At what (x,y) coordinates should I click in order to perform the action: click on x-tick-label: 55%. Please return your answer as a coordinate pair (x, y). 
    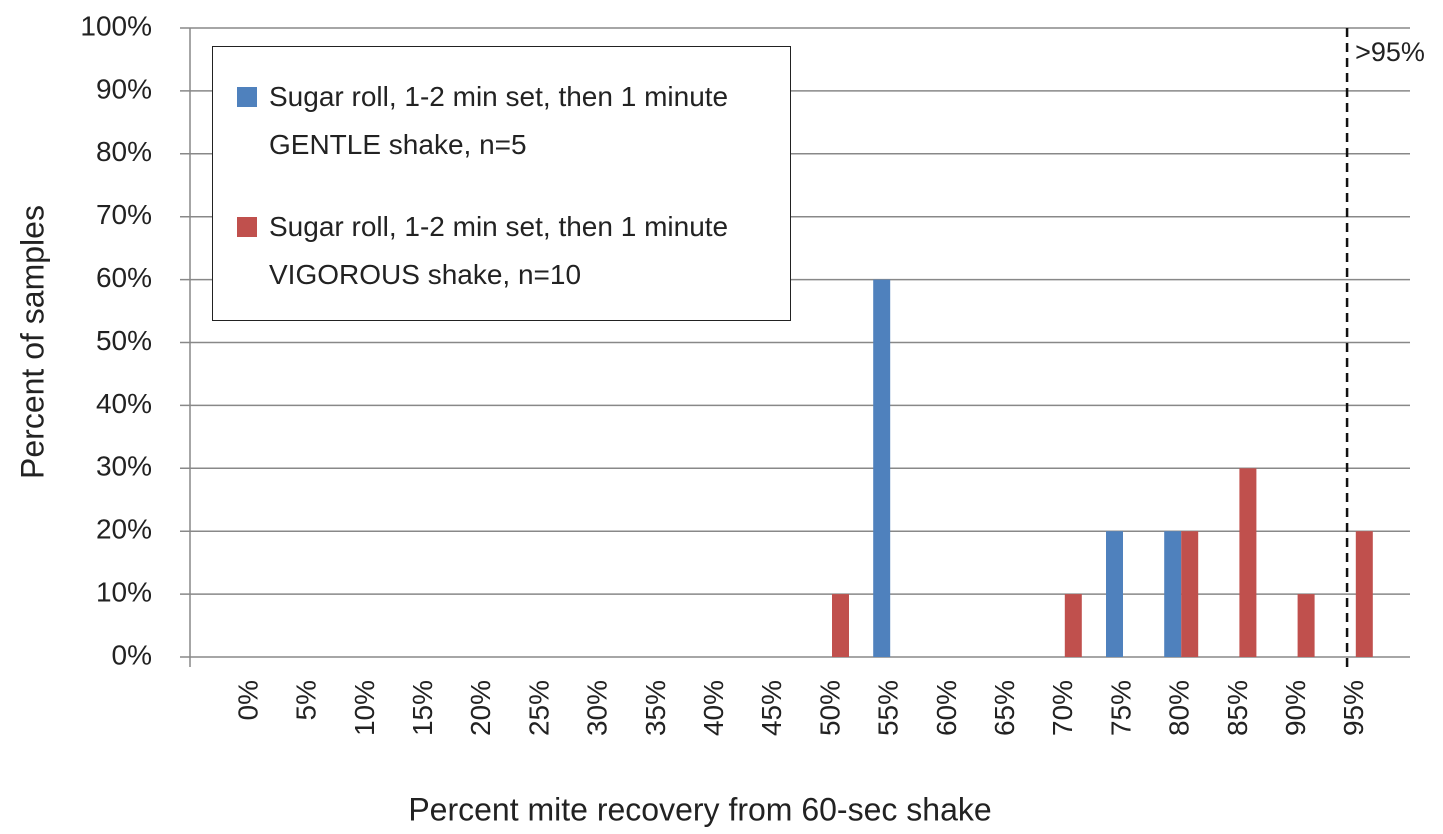
    Looking at the image, I should click on (888, 708).